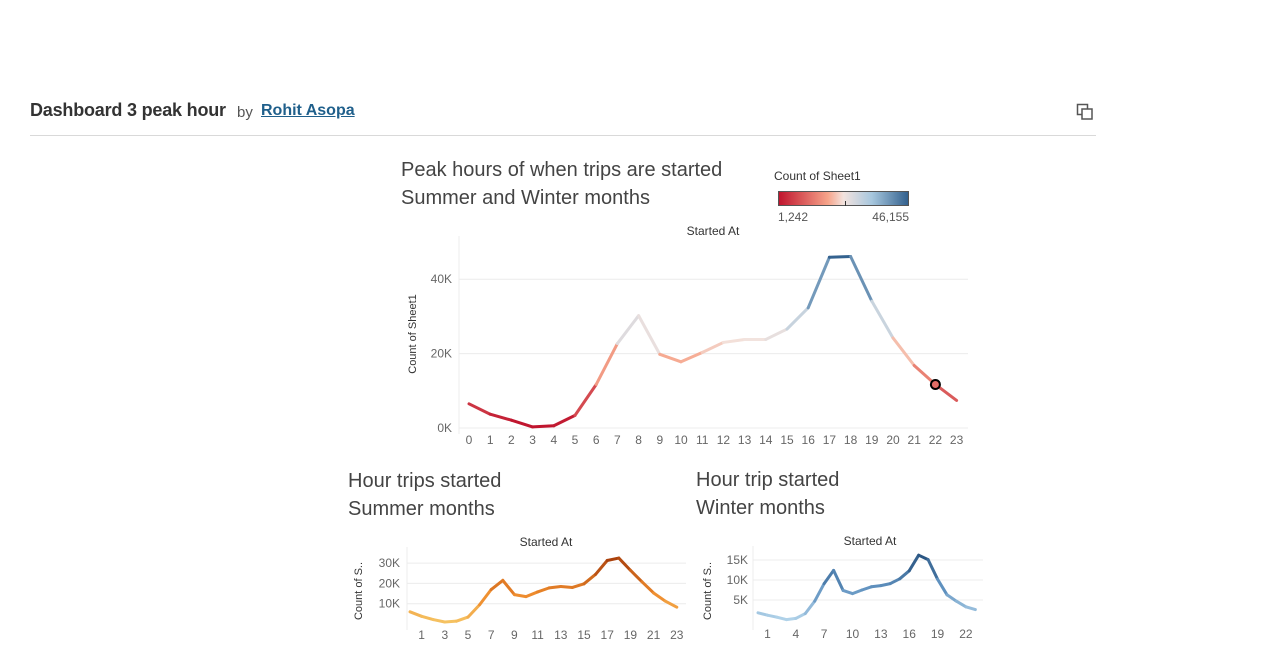 The image size is (1277, 655). What do you see at coordinates (853, 634) in the screenshot?
I see `x-tick-label: 10` at bounding box center [853, 634].